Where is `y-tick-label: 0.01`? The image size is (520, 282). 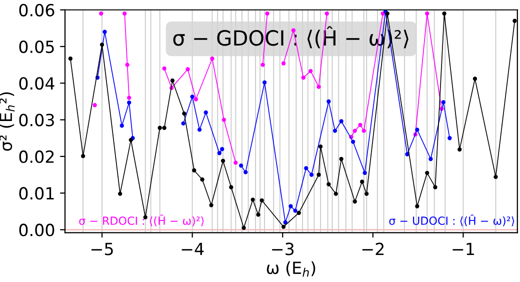
y-tick-label: 0.01 is located at coordinates (36, 193).